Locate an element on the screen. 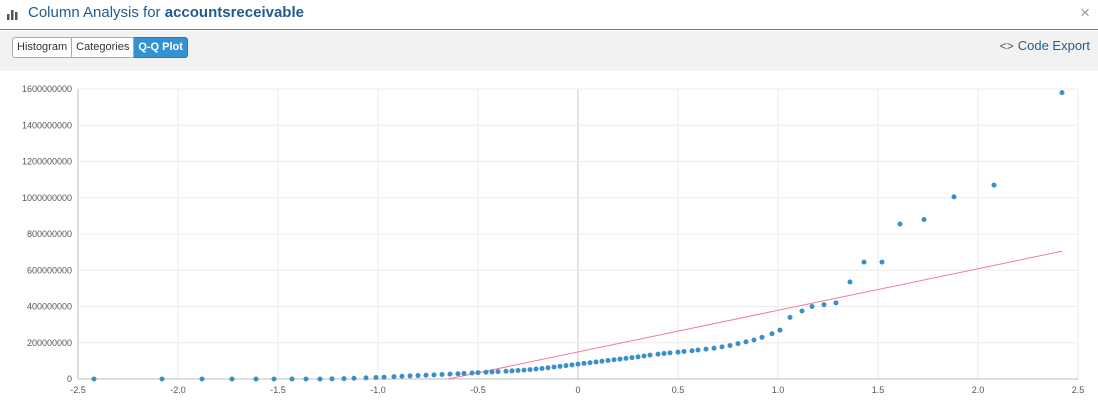 The image size is (1098, 405). y-tick-label: 1600000000 is located at coordinates (47, 89).